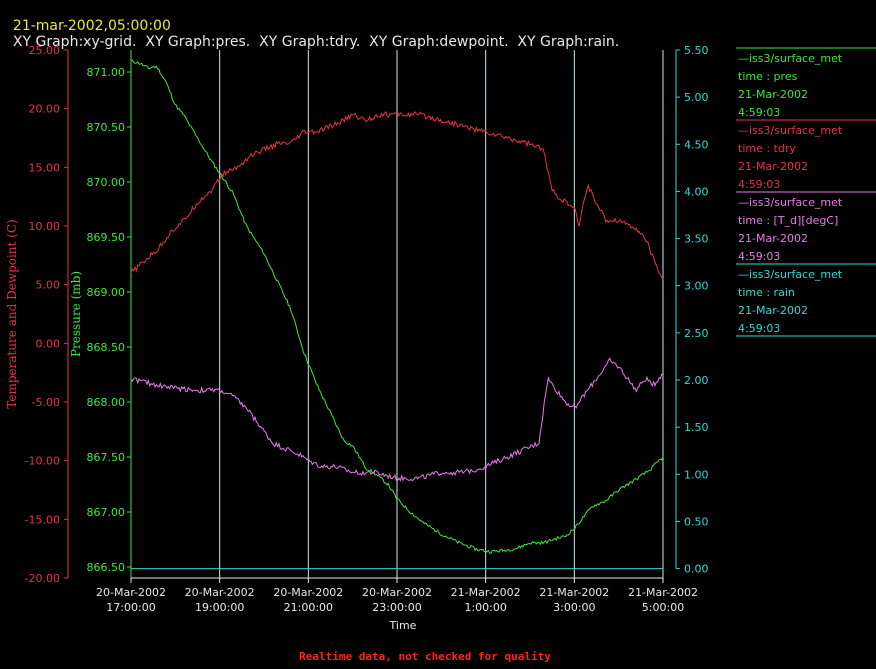 The image size is (876, 669). What do you see at coordinates (48, 285) in the screenshot?
I see `temp-tick-label: 5.00` at bounding box center [48, 285].